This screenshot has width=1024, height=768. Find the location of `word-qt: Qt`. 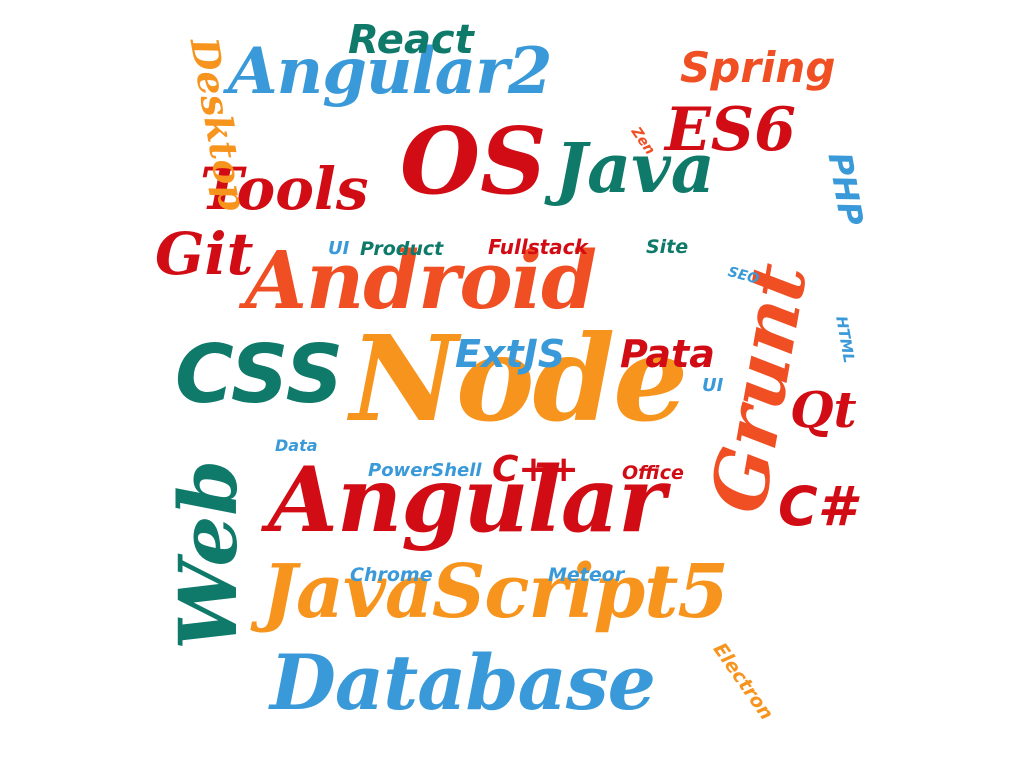

word-qt: Qt is located at coordinates (823, 409).